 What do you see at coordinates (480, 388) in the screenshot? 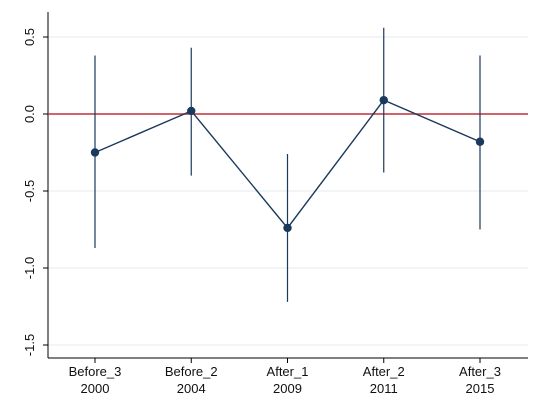
I see `x-tick-year-4: 2015` at bounding box center [480, 388].